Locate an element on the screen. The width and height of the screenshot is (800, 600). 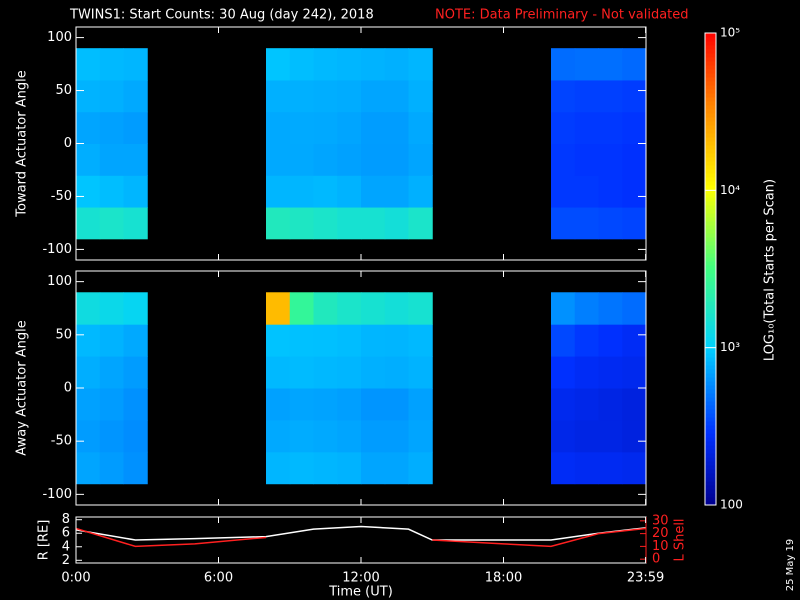
y2-tick-label: 0 is located at coordinates (656, 559).